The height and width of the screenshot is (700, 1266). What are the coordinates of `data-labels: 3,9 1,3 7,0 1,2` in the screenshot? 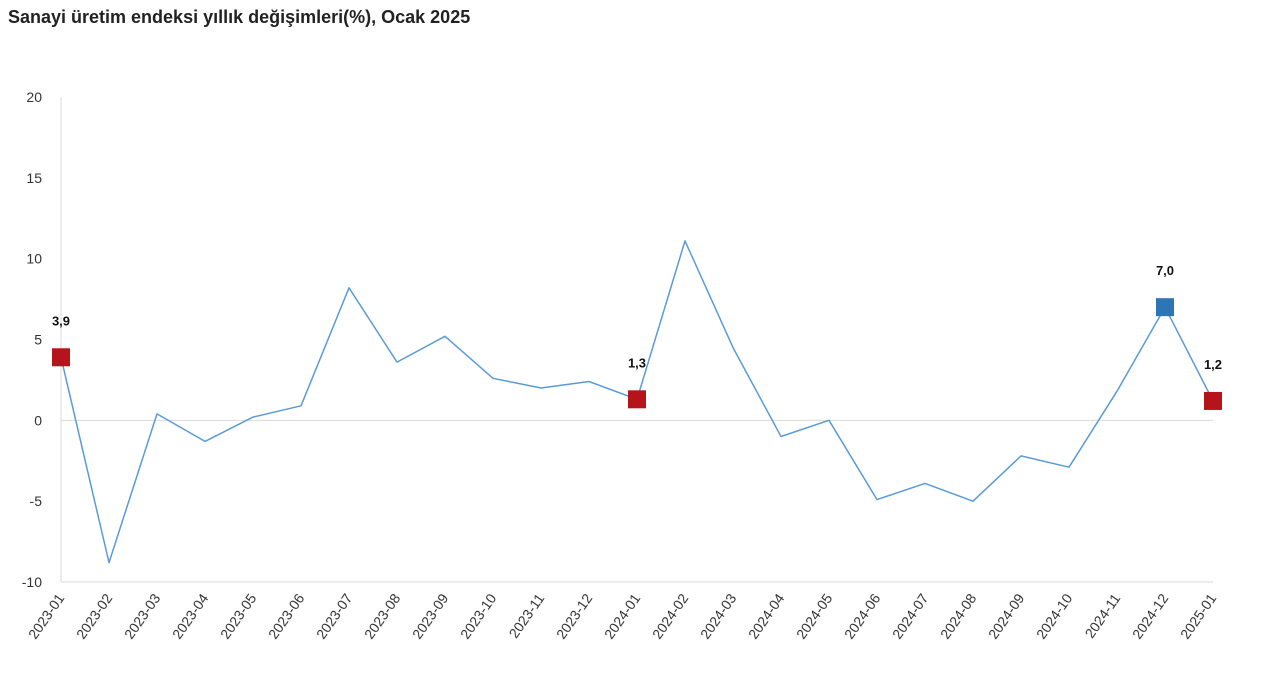 It's located at (637, 317).